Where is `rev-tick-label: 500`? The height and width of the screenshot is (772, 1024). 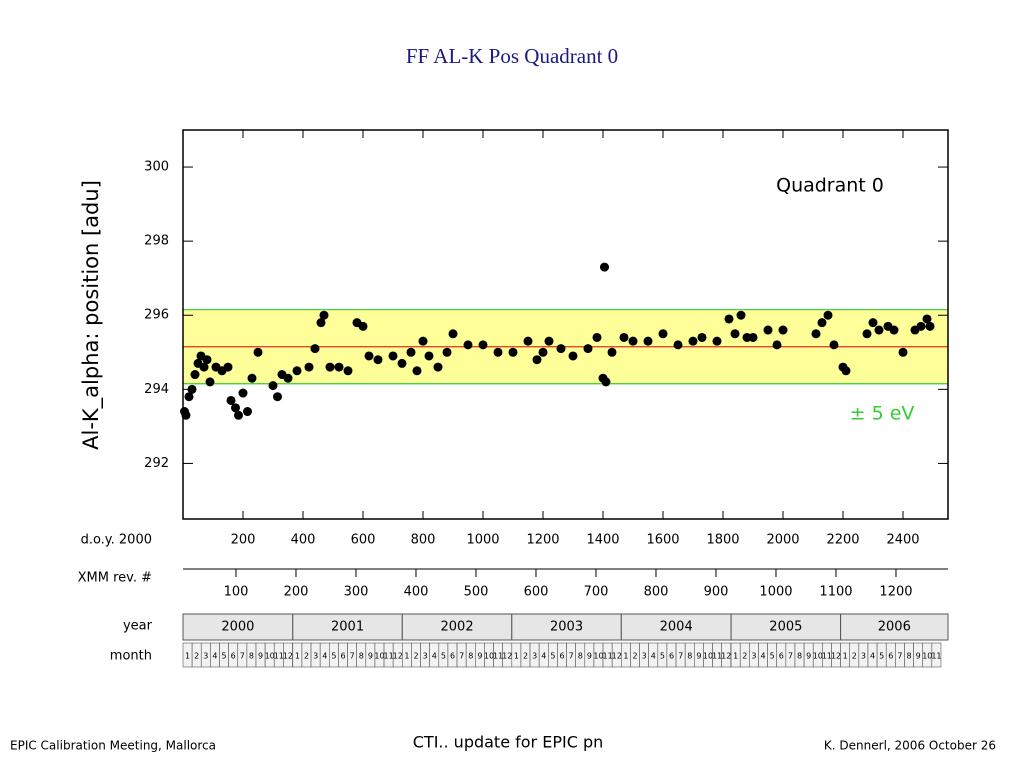 rev-tick-label: 500 is located at coordinates (476, 592).